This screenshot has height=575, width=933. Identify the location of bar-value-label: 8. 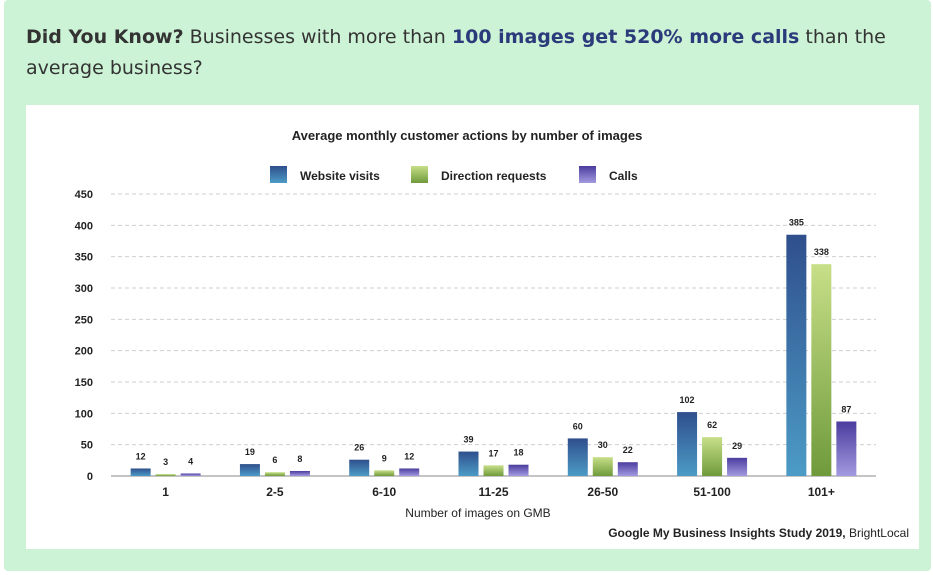
(299, 459).